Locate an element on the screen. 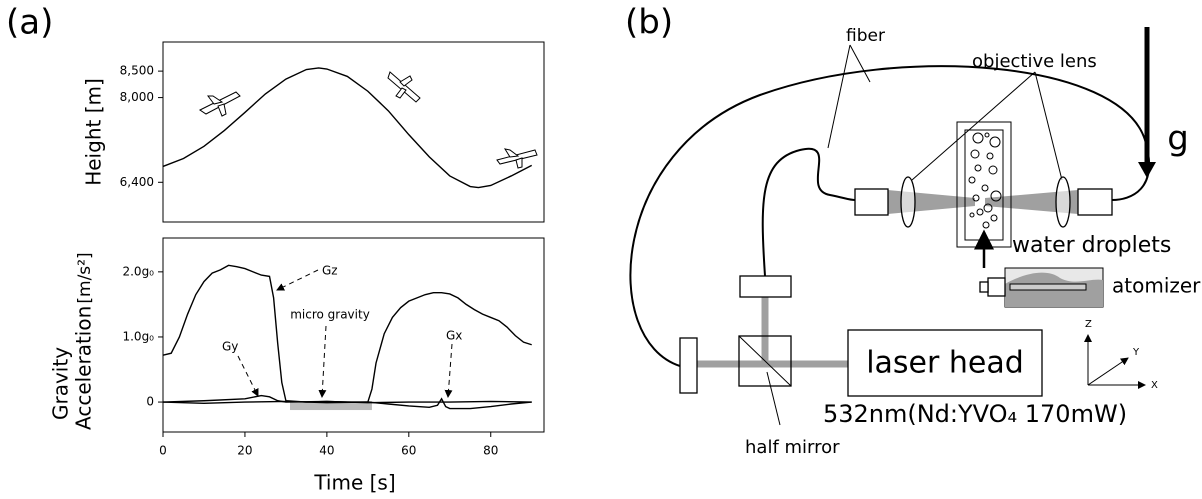 The width and height of the screenshot is (1202, 499). axis-name: X is located at coordinates (1154, 385).